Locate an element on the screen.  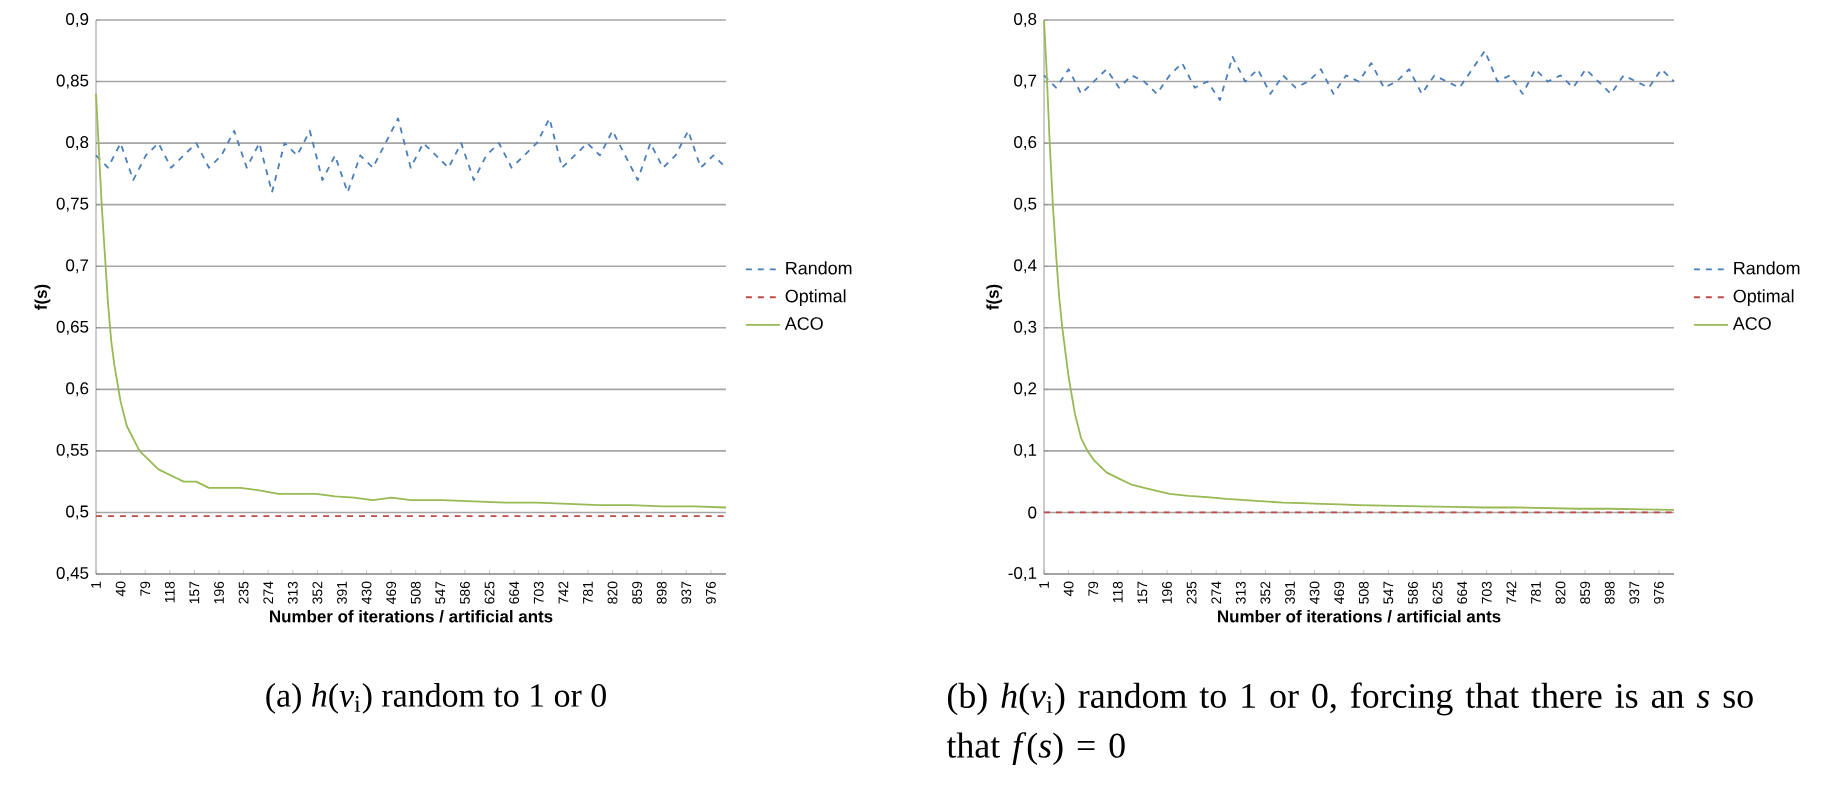
text: (a) h(v$_{i}$) random to 1 or 0 is located at coordinates (436, 698).